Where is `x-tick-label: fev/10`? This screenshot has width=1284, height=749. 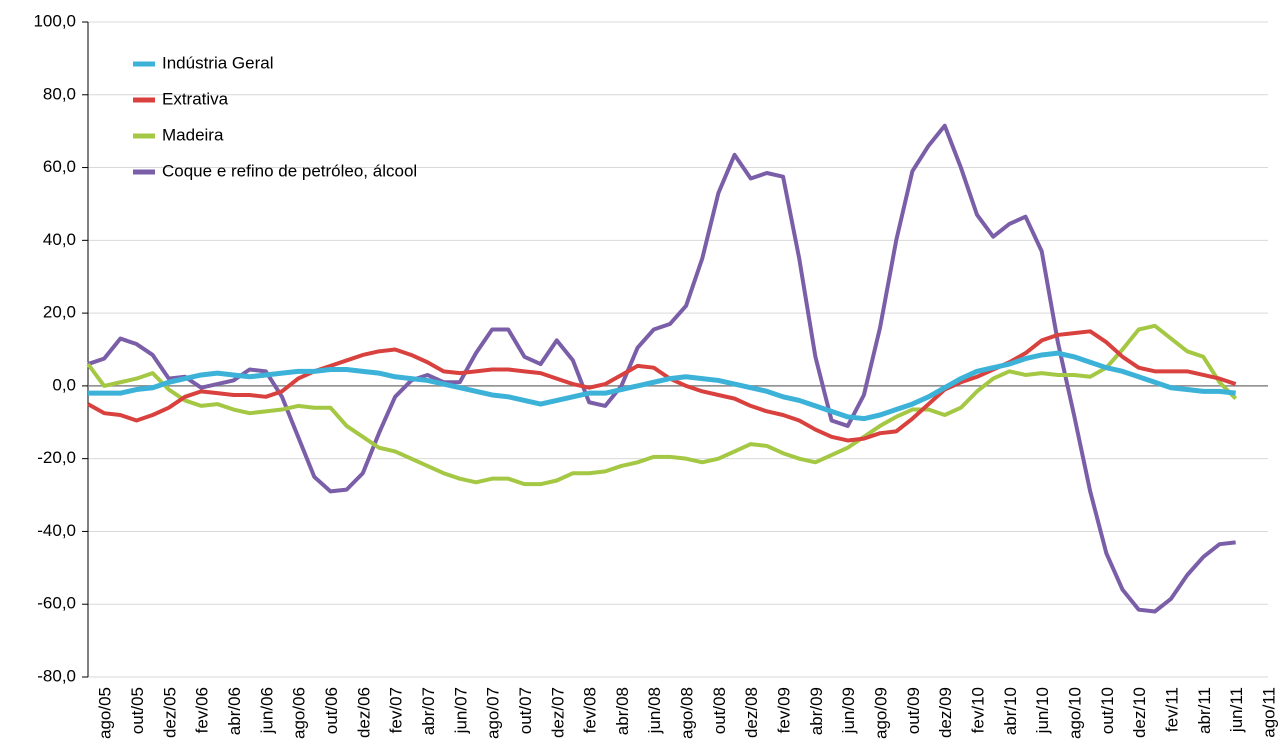 x-tick-label: fev/10 is located at coordinates (978, 710).